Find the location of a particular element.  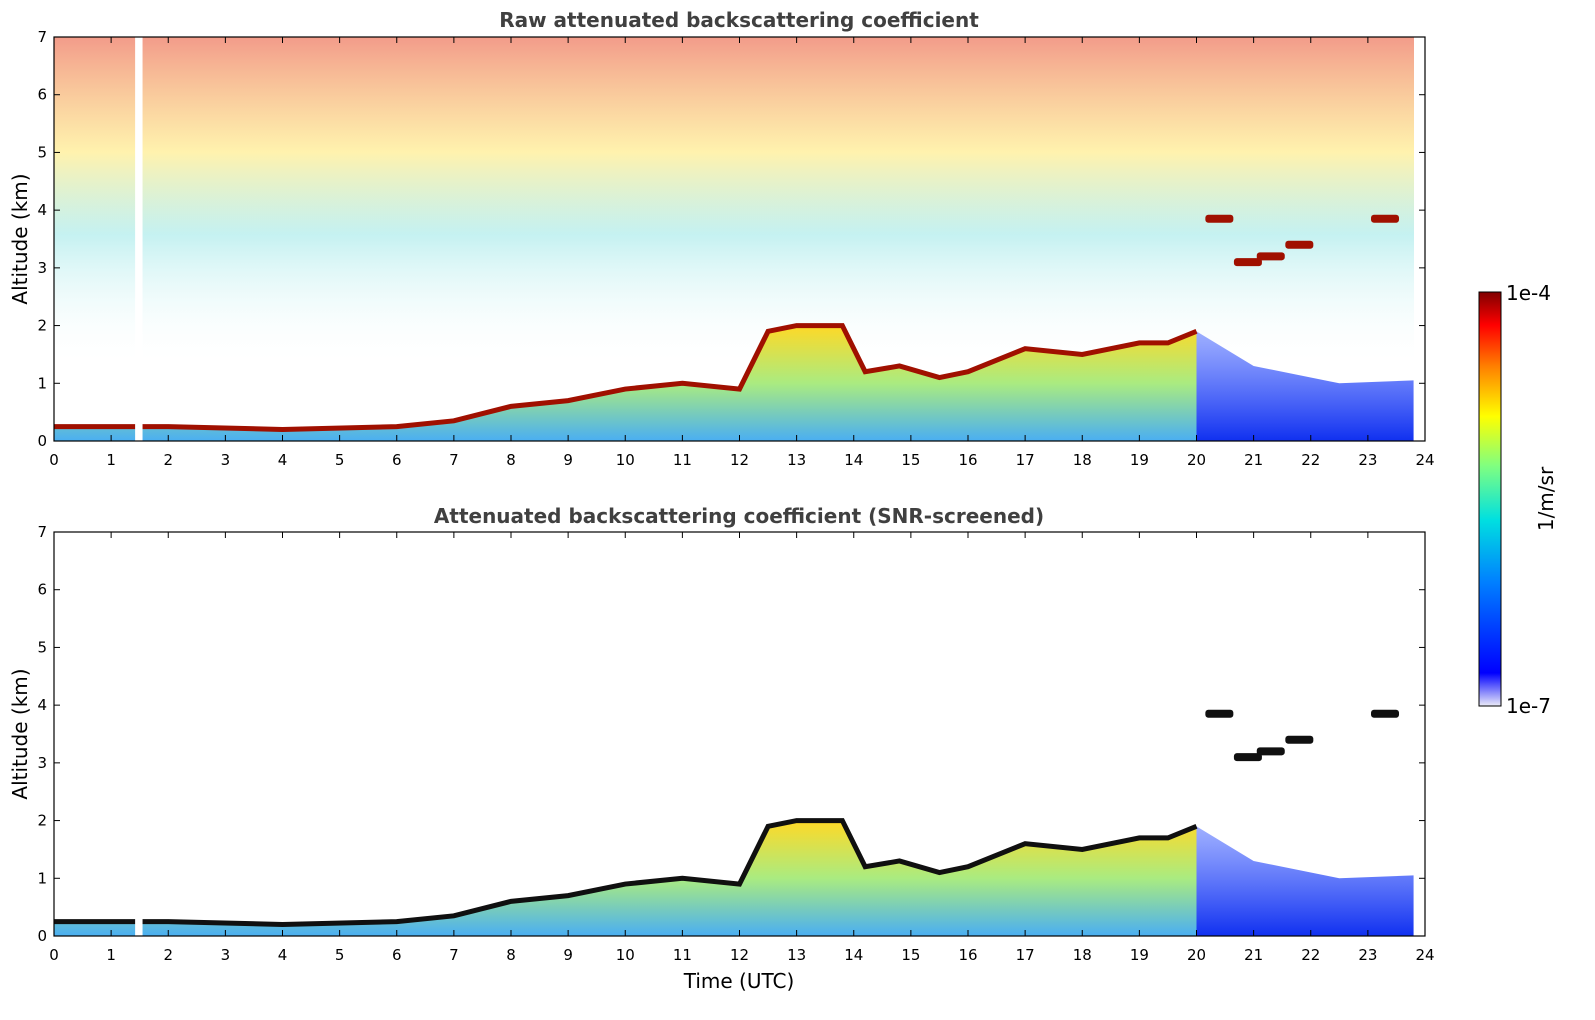

colorbar-unit-label: 1/m/sr is located at coordinates (1546, 498).